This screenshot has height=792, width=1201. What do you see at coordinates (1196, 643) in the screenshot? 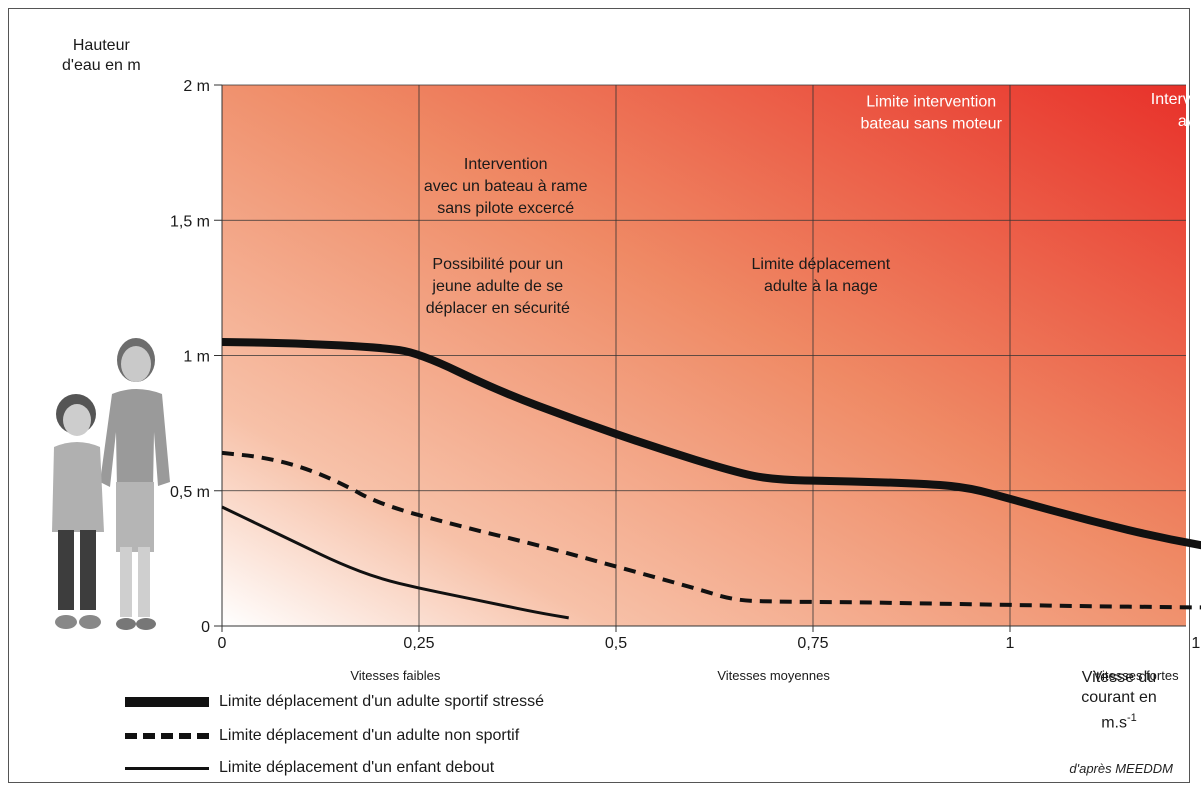
I see `x-tick-label: 1,25` at bounding box center [1196, 643].